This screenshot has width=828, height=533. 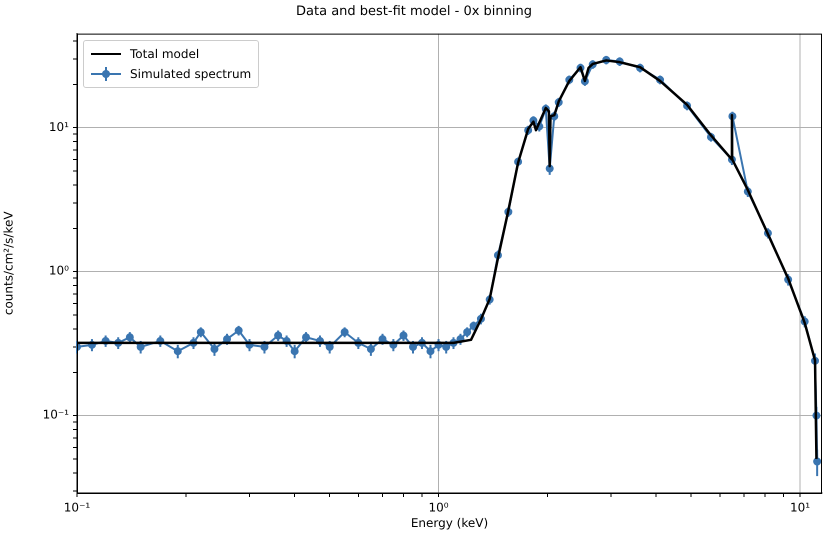 What do you see at coordinates (59, 127) in the screenshot?
I see `y-tick-label: 10¹` at bounding box center [59, 127].